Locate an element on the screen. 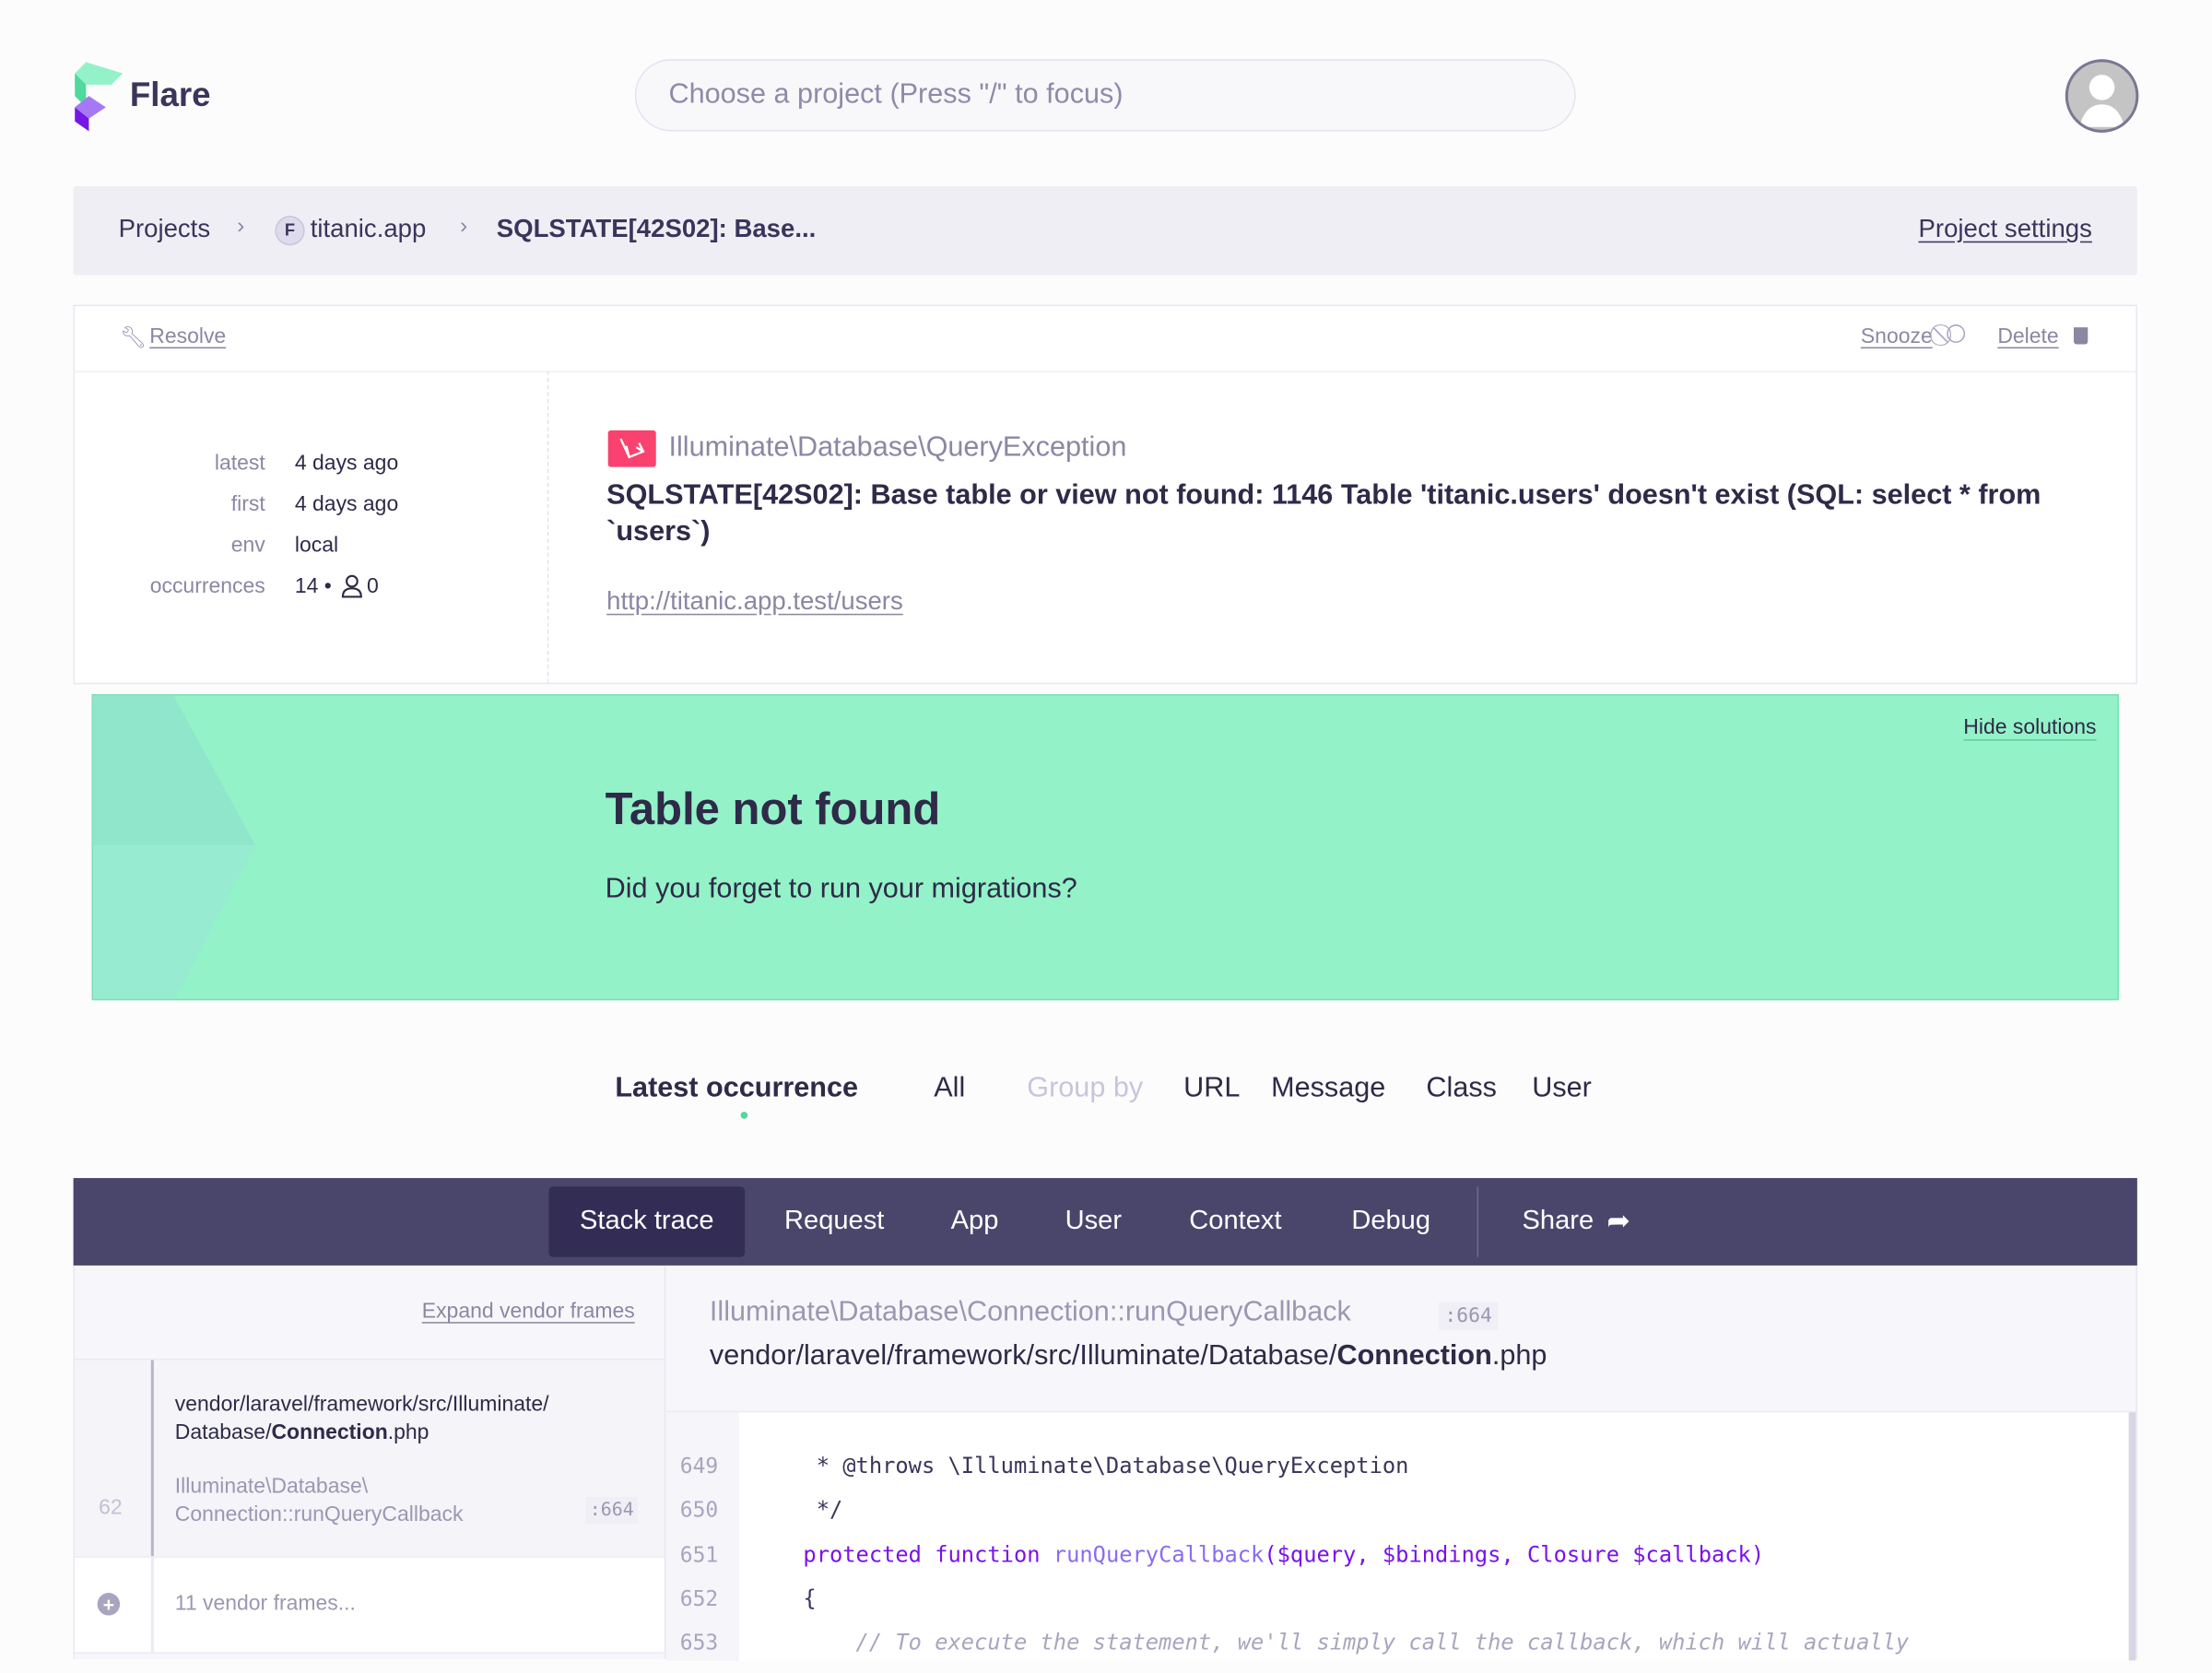 This screenshot has height=1673, width=2212. expand-vendor-frames: Expand vendor frames is located at coordinates (528, 1312).